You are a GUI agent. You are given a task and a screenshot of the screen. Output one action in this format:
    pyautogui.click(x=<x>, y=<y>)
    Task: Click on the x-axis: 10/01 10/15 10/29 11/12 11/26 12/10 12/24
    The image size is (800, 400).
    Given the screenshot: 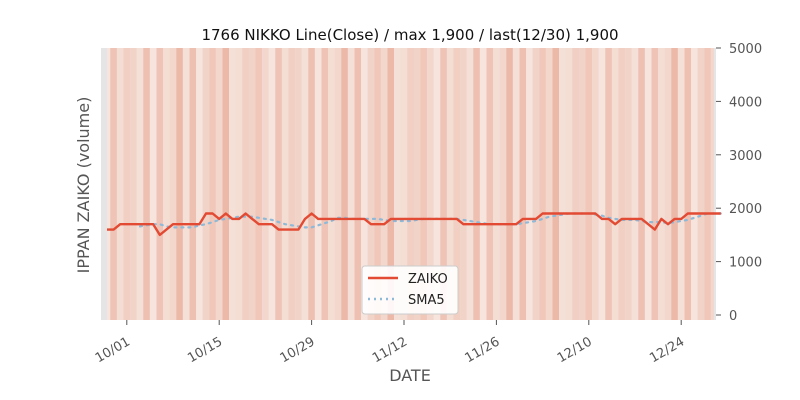 What is the action you would take?
    pyautogui.click(x=390, y=343)
    